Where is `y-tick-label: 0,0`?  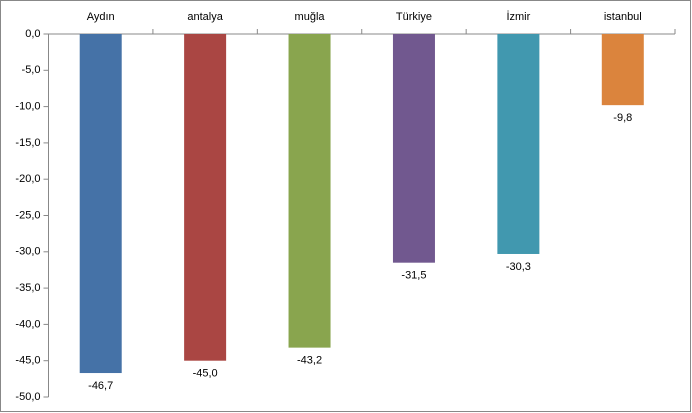 y-tick-label: 0,0 is located at coordinates (32, 34).